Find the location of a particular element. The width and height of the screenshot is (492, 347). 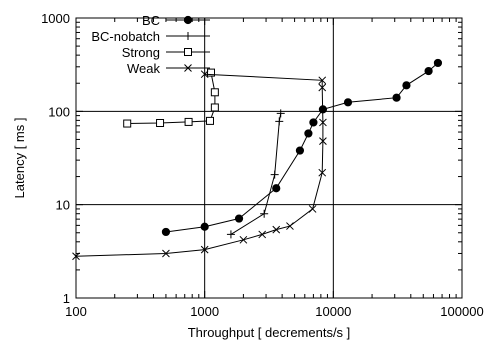

legend-label-bc-nobatch: BC-nobatch is located at coordinates (125, 36).